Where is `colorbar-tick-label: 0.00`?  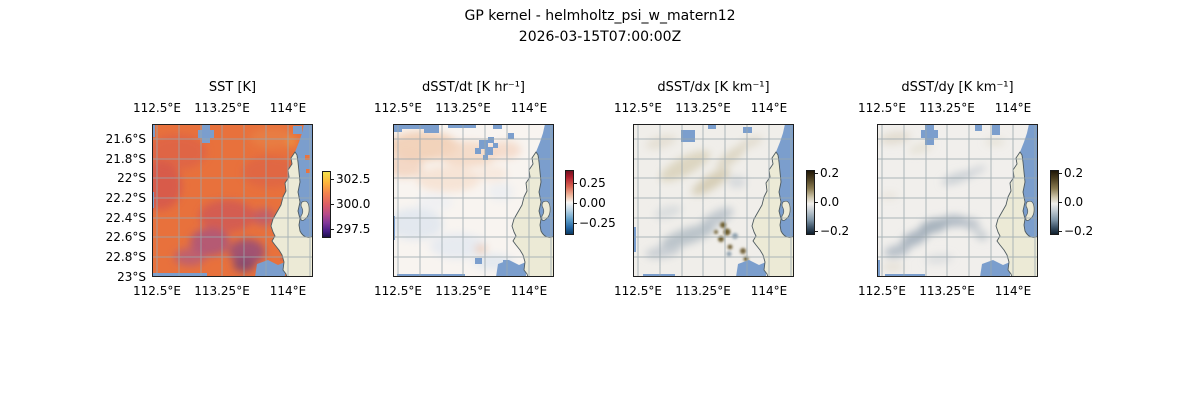
colorbar-tick-label: 0.00 is located at coordinates (592, 203).